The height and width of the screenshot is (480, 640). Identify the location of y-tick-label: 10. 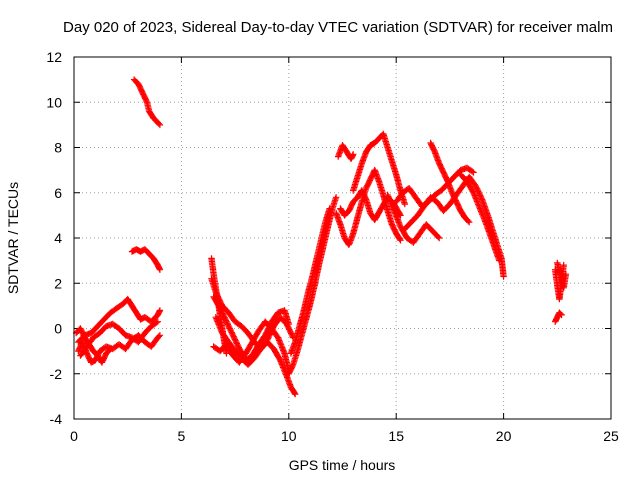
(54, 102).